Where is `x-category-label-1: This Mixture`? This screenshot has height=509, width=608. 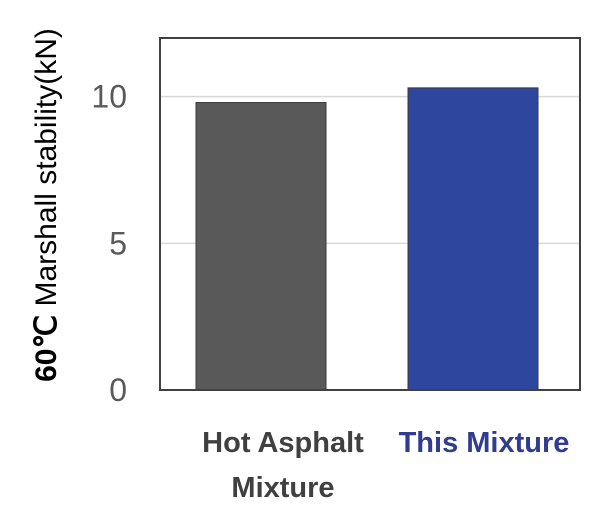
x-category-label-1: This Mixture is located at coordinates (484, 443).